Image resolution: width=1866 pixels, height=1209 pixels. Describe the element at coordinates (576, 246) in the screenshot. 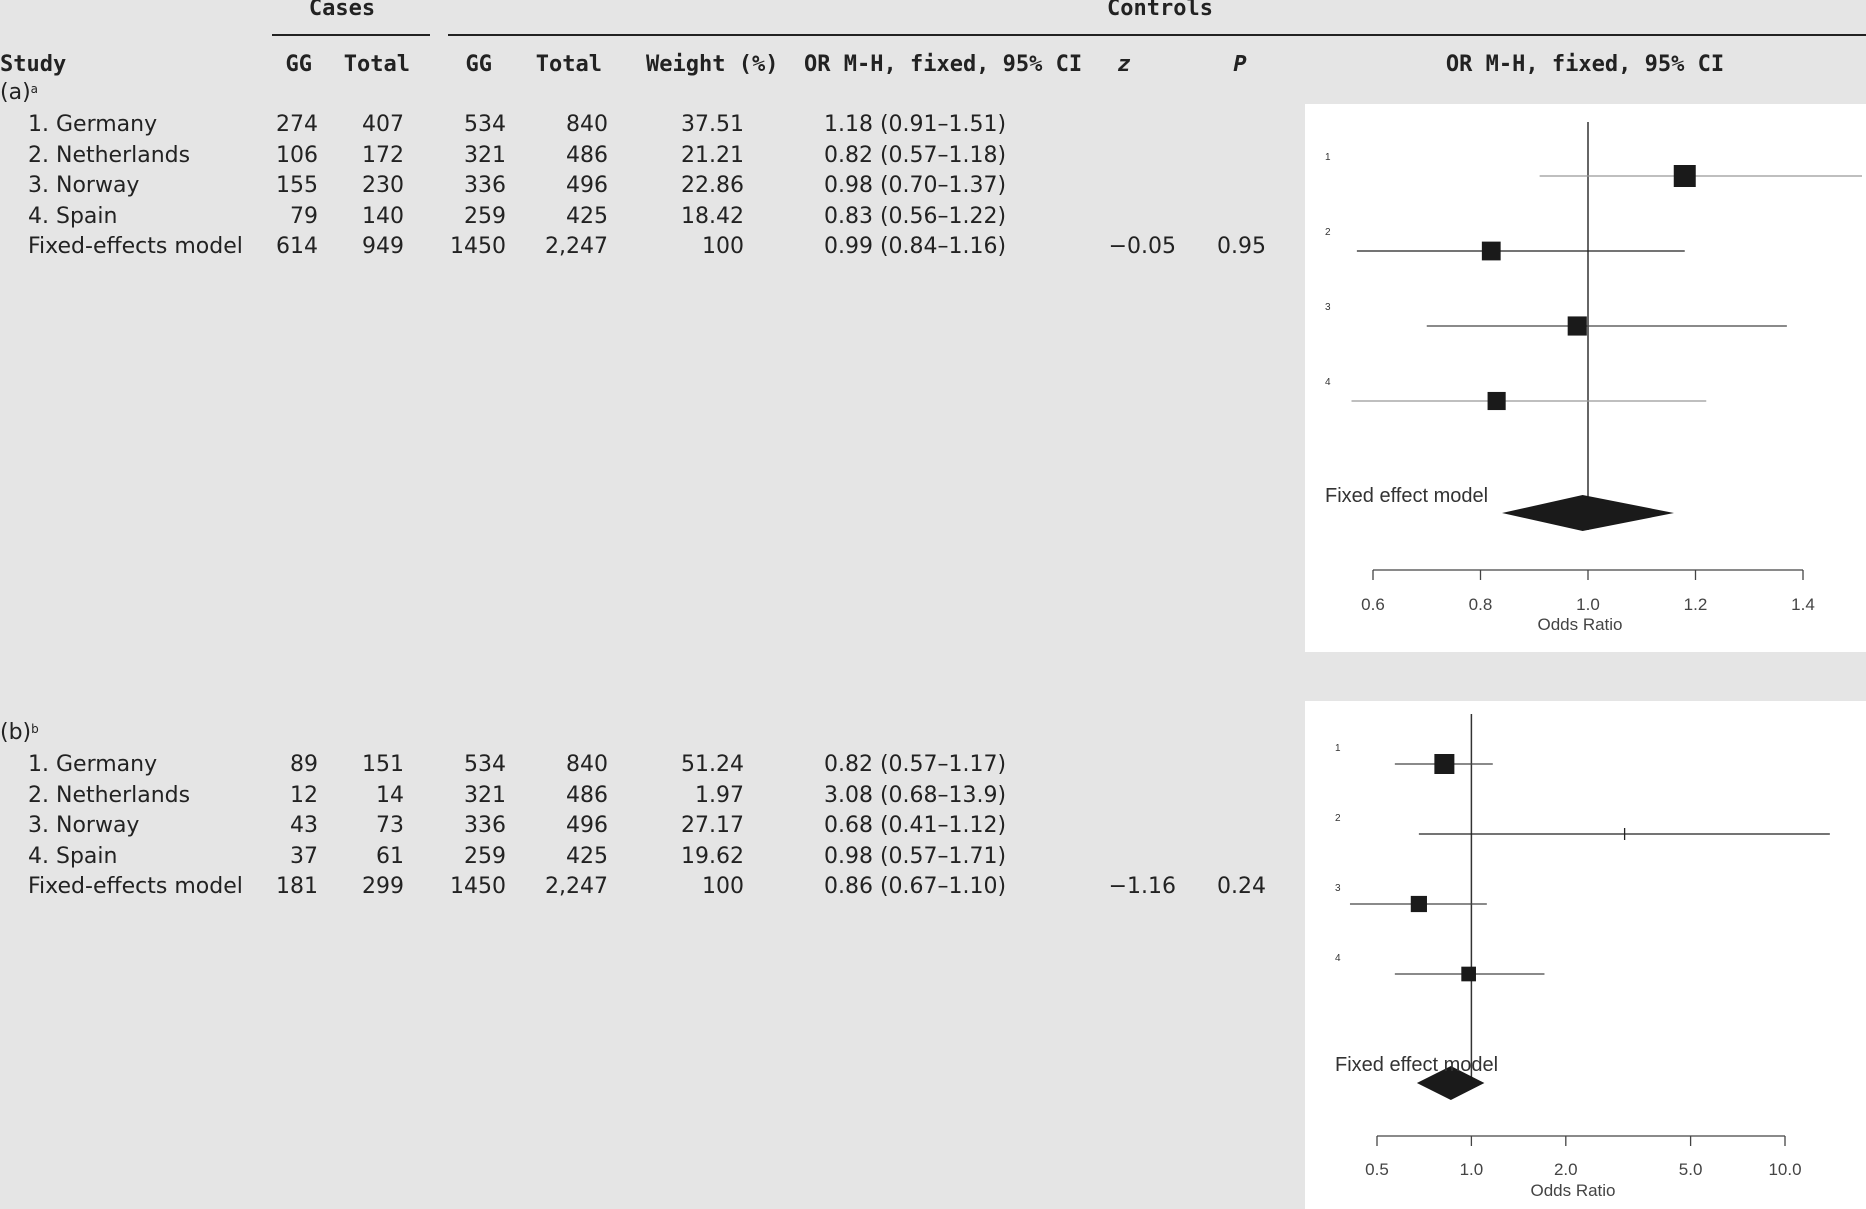

I see `cell-controls-total: 2,247` at that location.